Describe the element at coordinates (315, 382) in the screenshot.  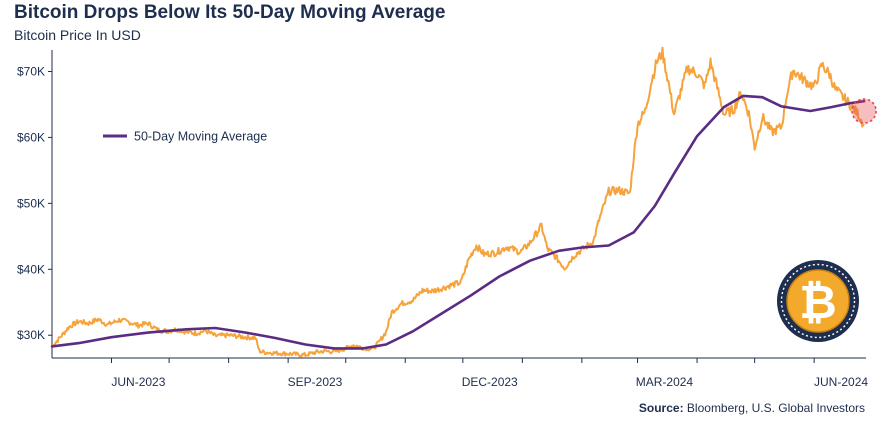
I see `x-tick-label: SEP-2023` at that location.